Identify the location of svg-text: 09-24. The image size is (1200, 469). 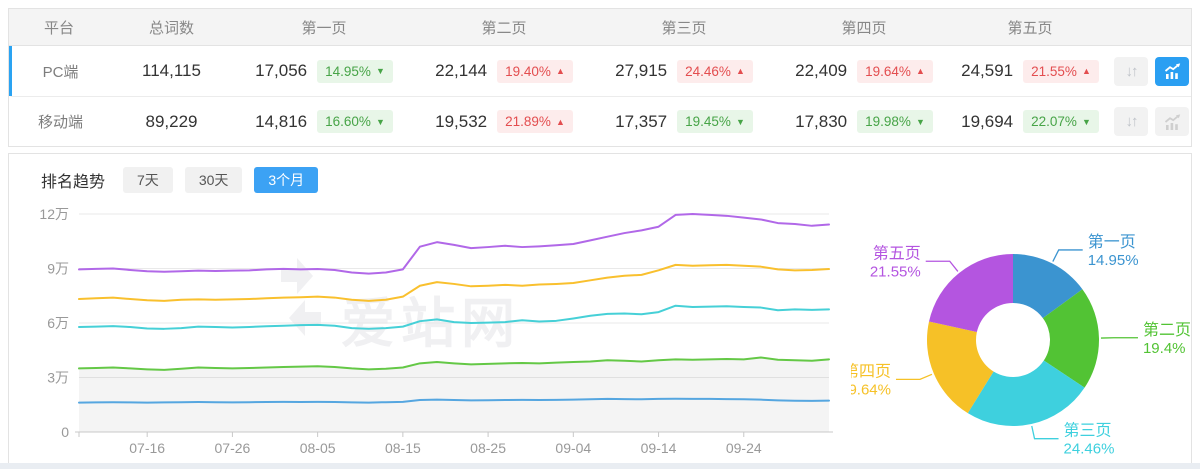
(744, 448).